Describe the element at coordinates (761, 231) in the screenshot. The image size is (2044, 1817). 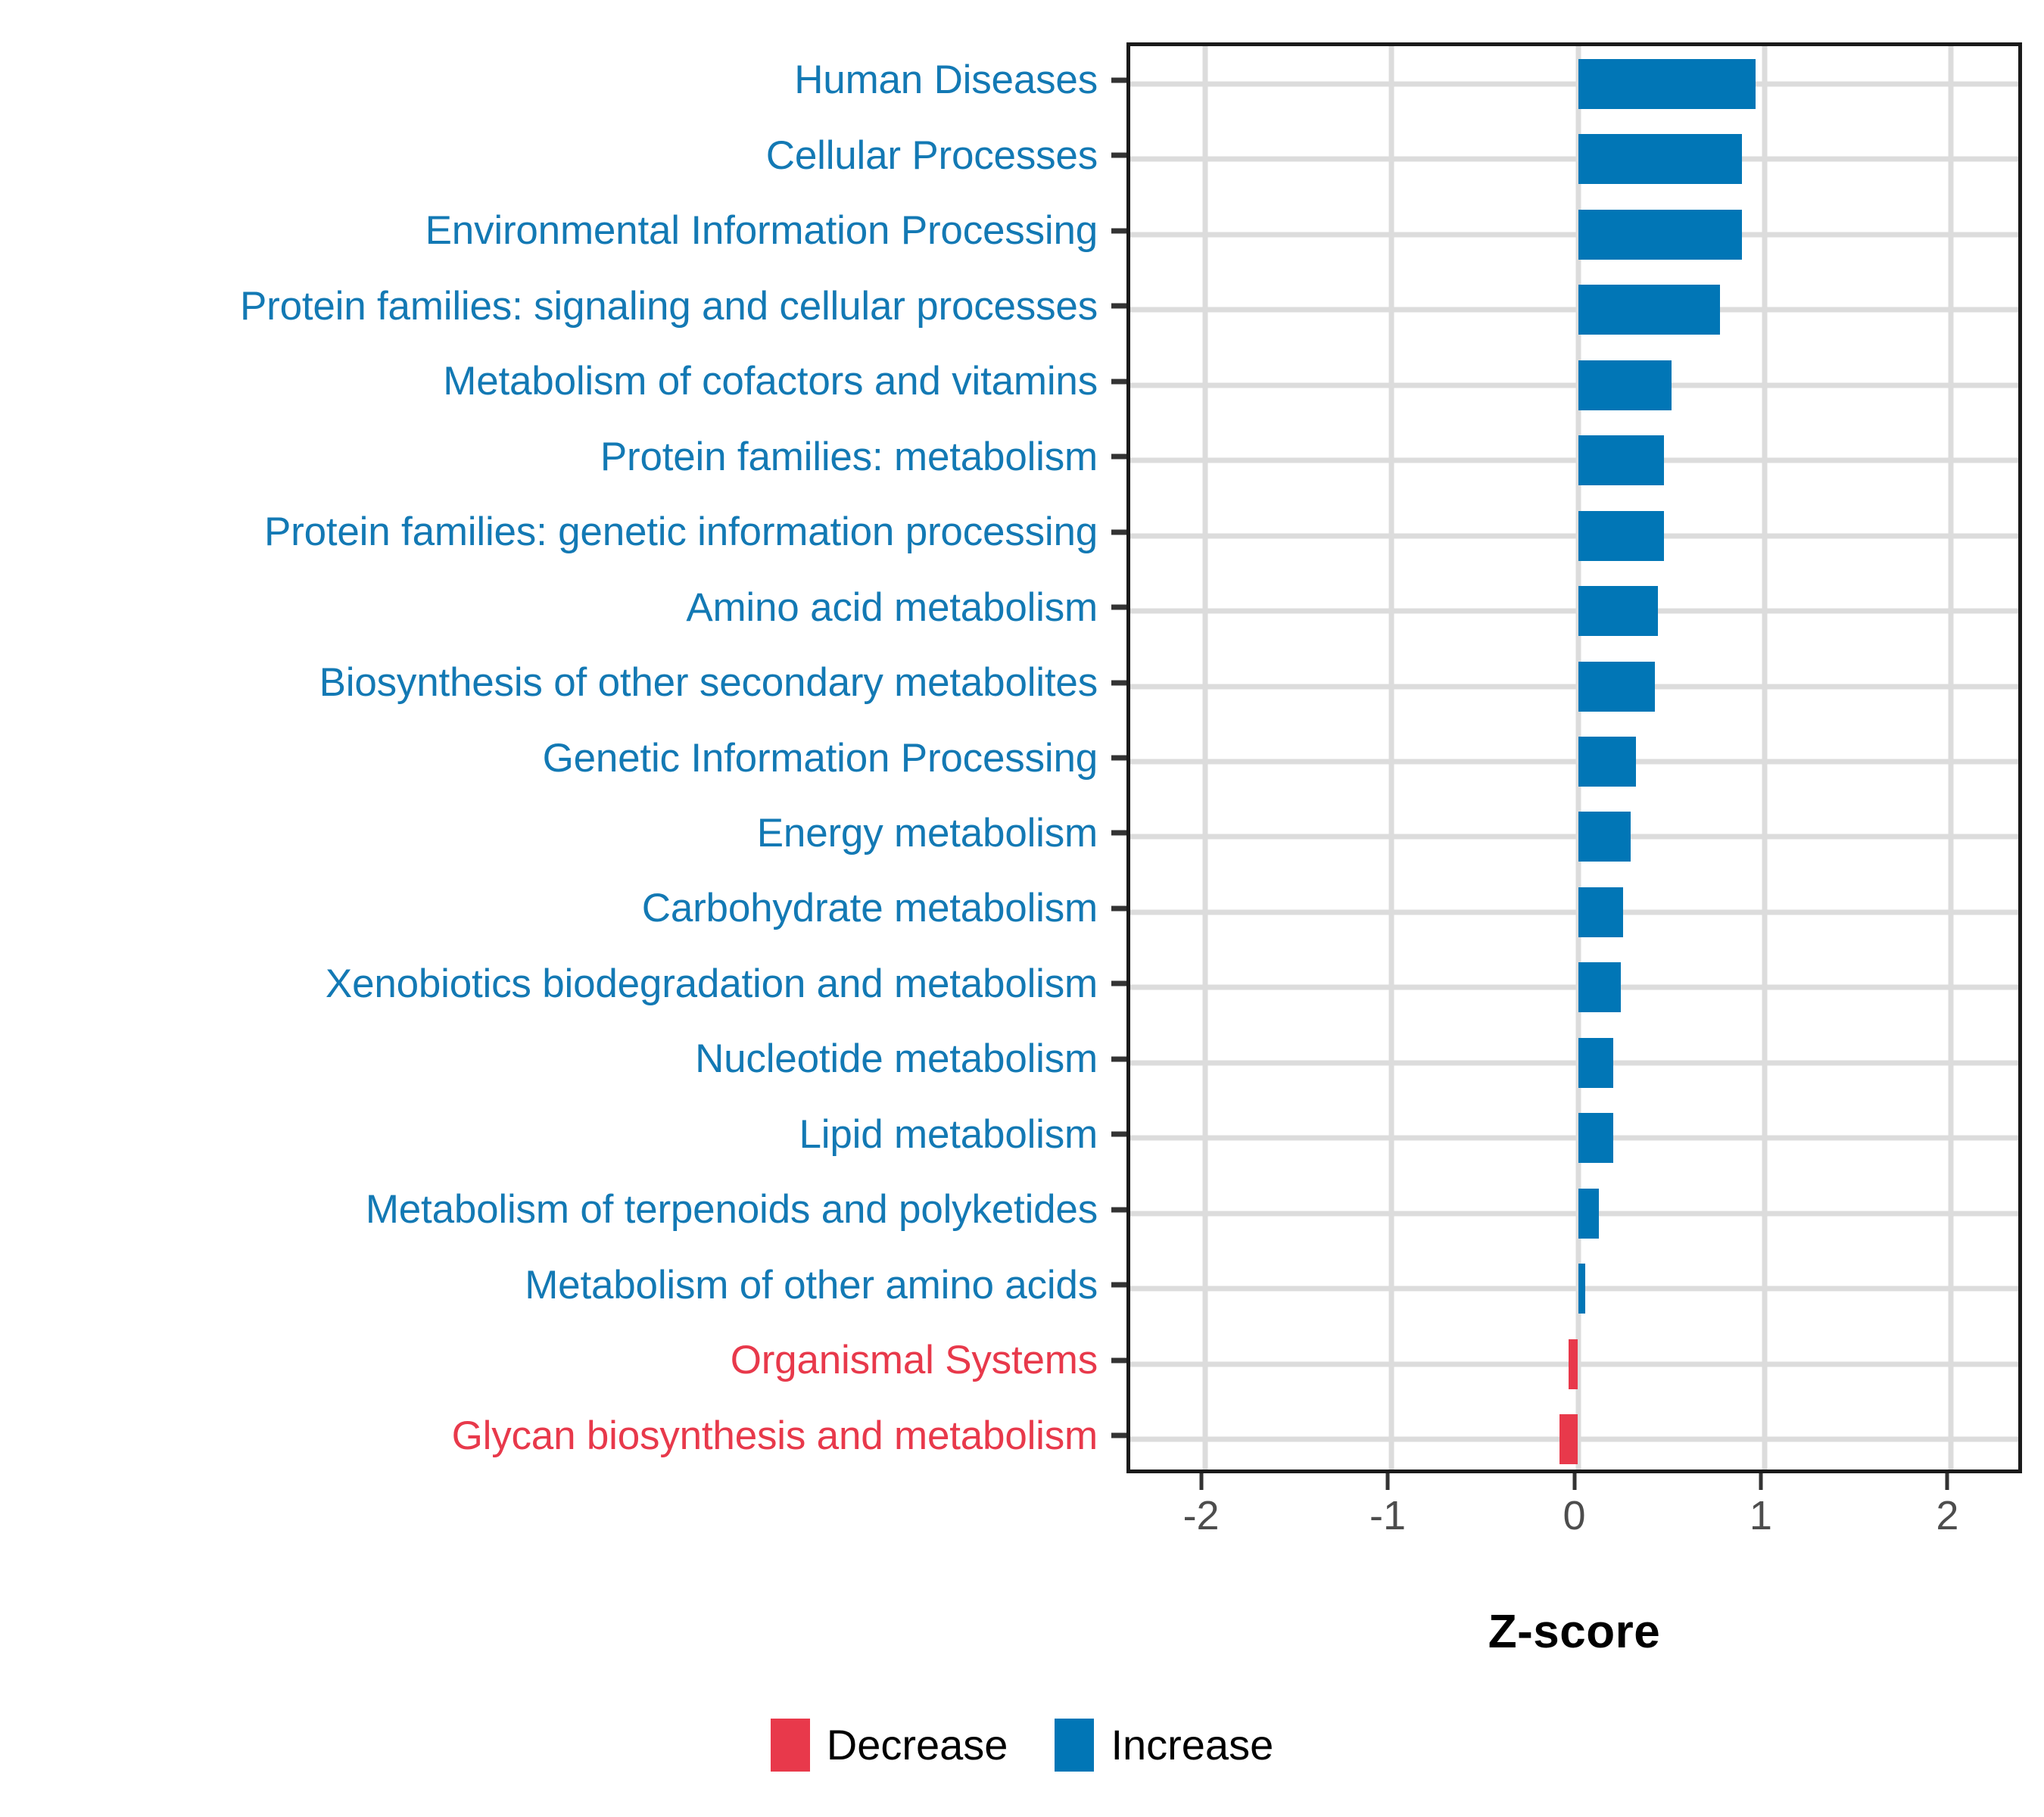
I see `y-axis-label: Environmental Information Processing` at that location.